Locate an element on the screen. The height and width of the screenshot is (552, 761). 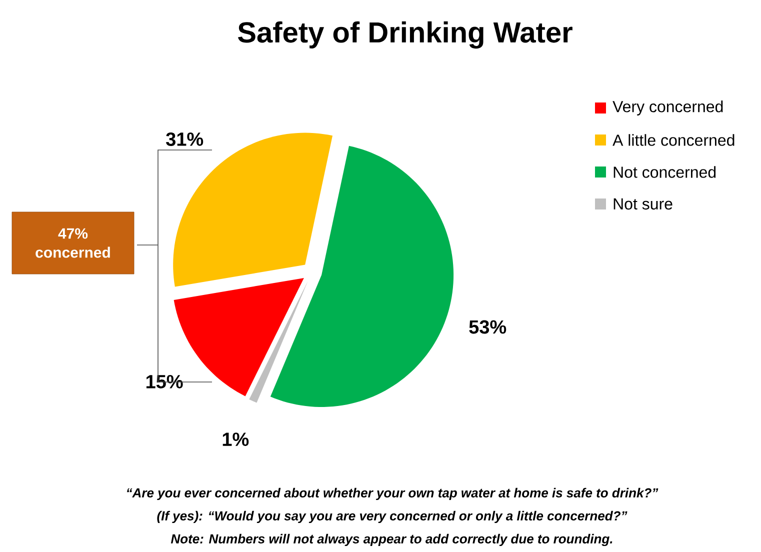
data-label: 1% is located at coordinates (235, 439).